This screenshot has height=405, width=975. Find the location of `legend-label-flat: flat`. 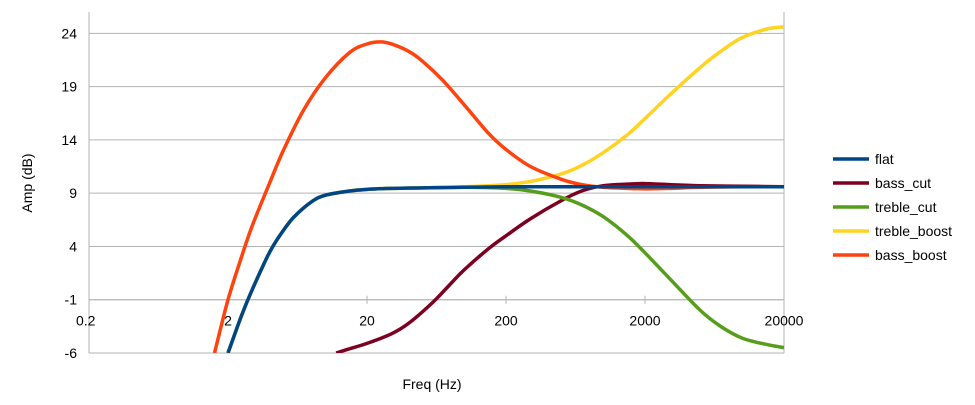

legend-label-flat: flat is located at coordinates (884, 159).